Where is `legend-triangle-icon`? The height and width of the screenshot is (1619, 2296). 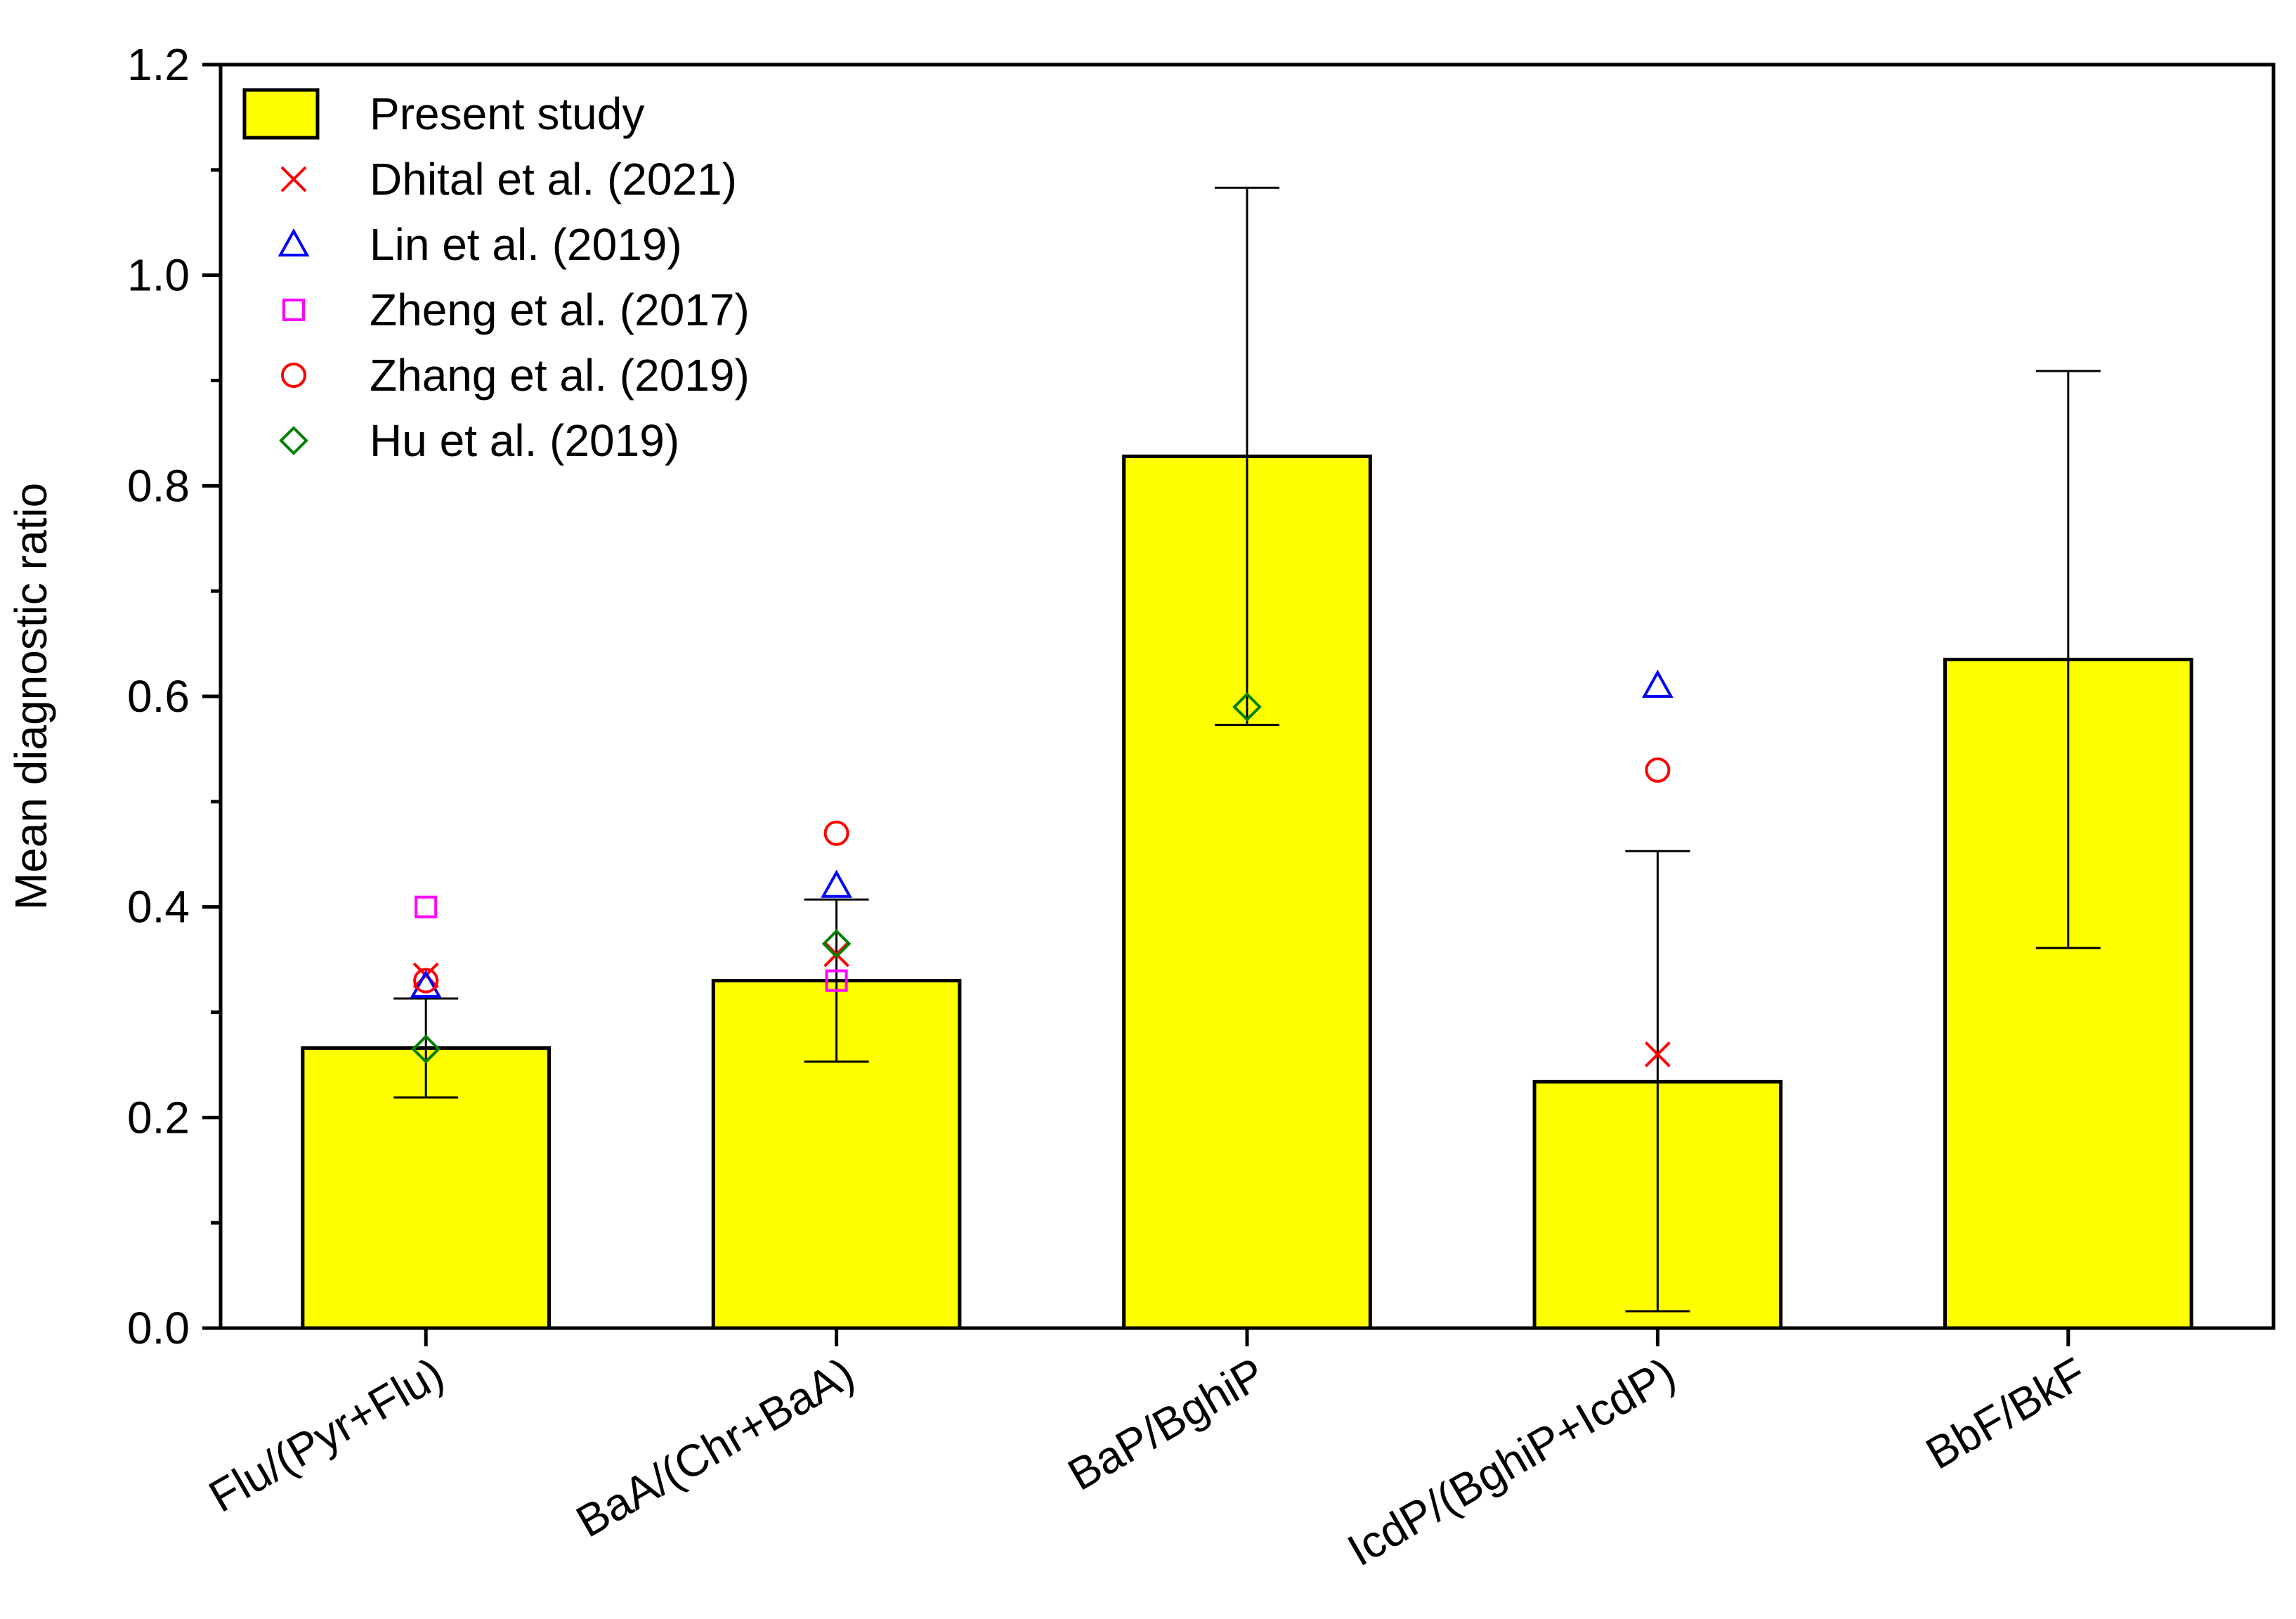 legend-triangle-icon is located at coordinates (294, 242).